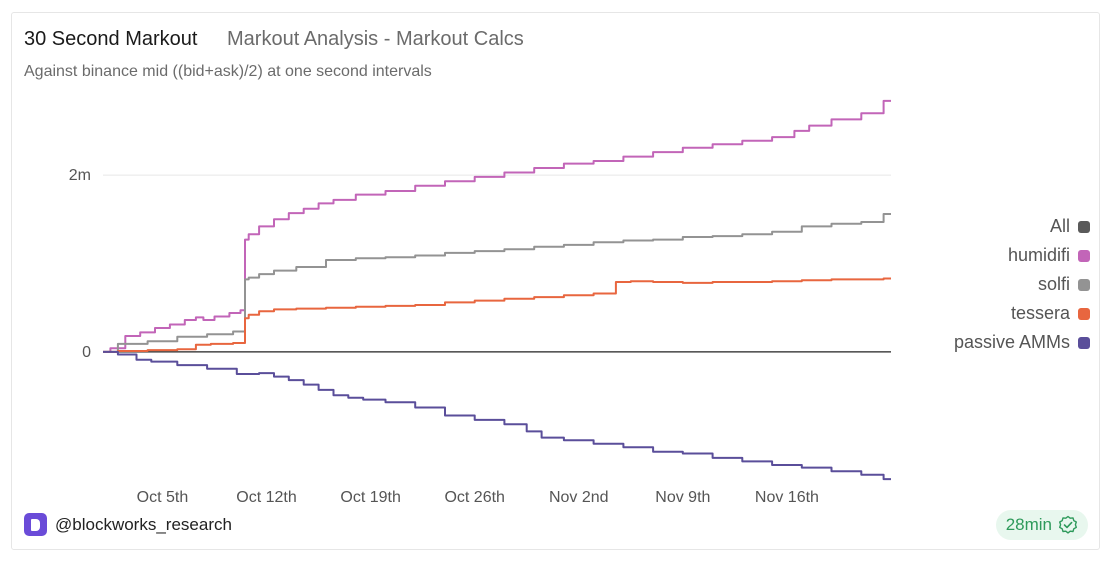 The height and width of the screenshot is (564, 1110). Describe the element at coordinates (497, 315) in the screenshot. I see `series-line-tessera` at that location.